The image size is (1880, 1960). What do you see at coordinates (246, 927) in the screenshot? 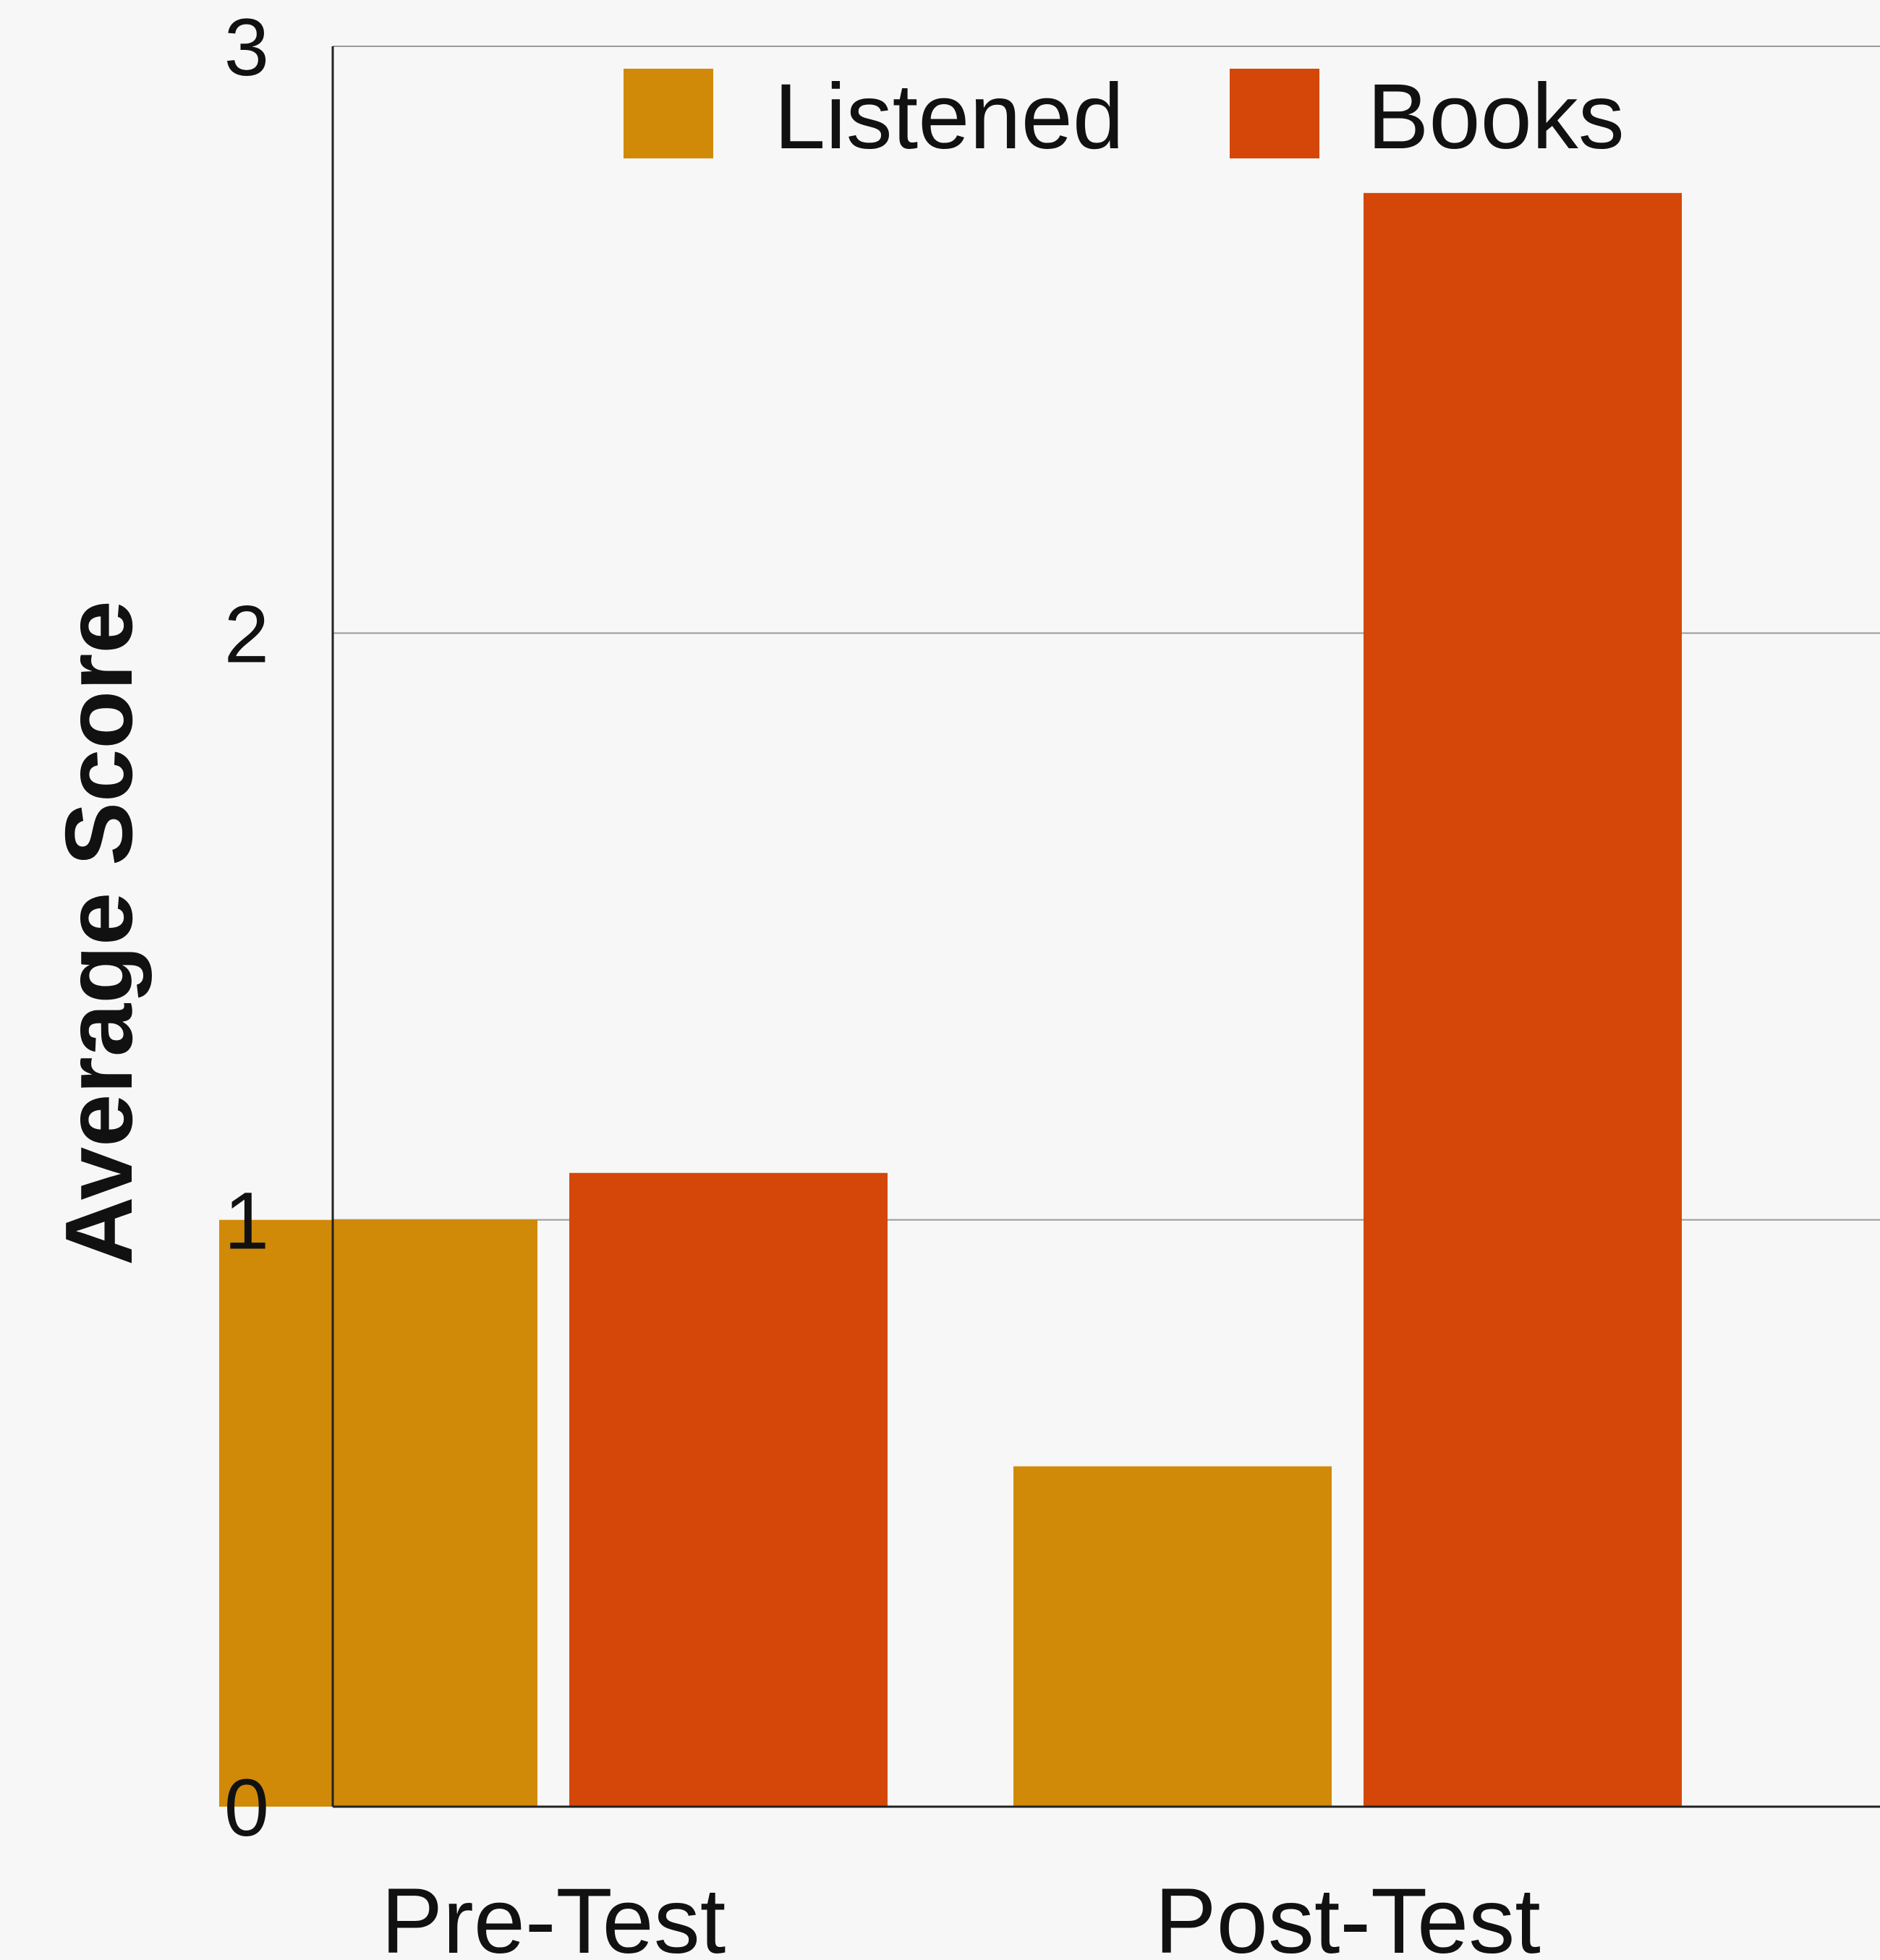
I see `y-tick-labels: 0 1 2 3` at bounding box center [246, 927].